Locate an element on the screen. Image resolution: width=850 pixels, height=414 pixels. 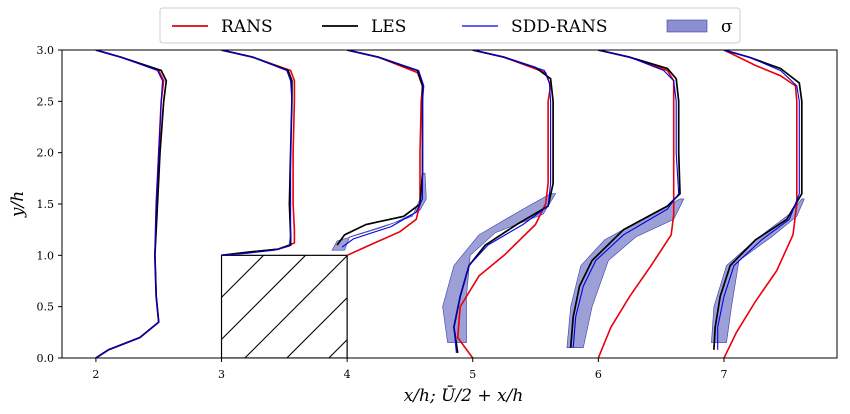
x-tick-label: 5 is located at coordinates (472, 374).